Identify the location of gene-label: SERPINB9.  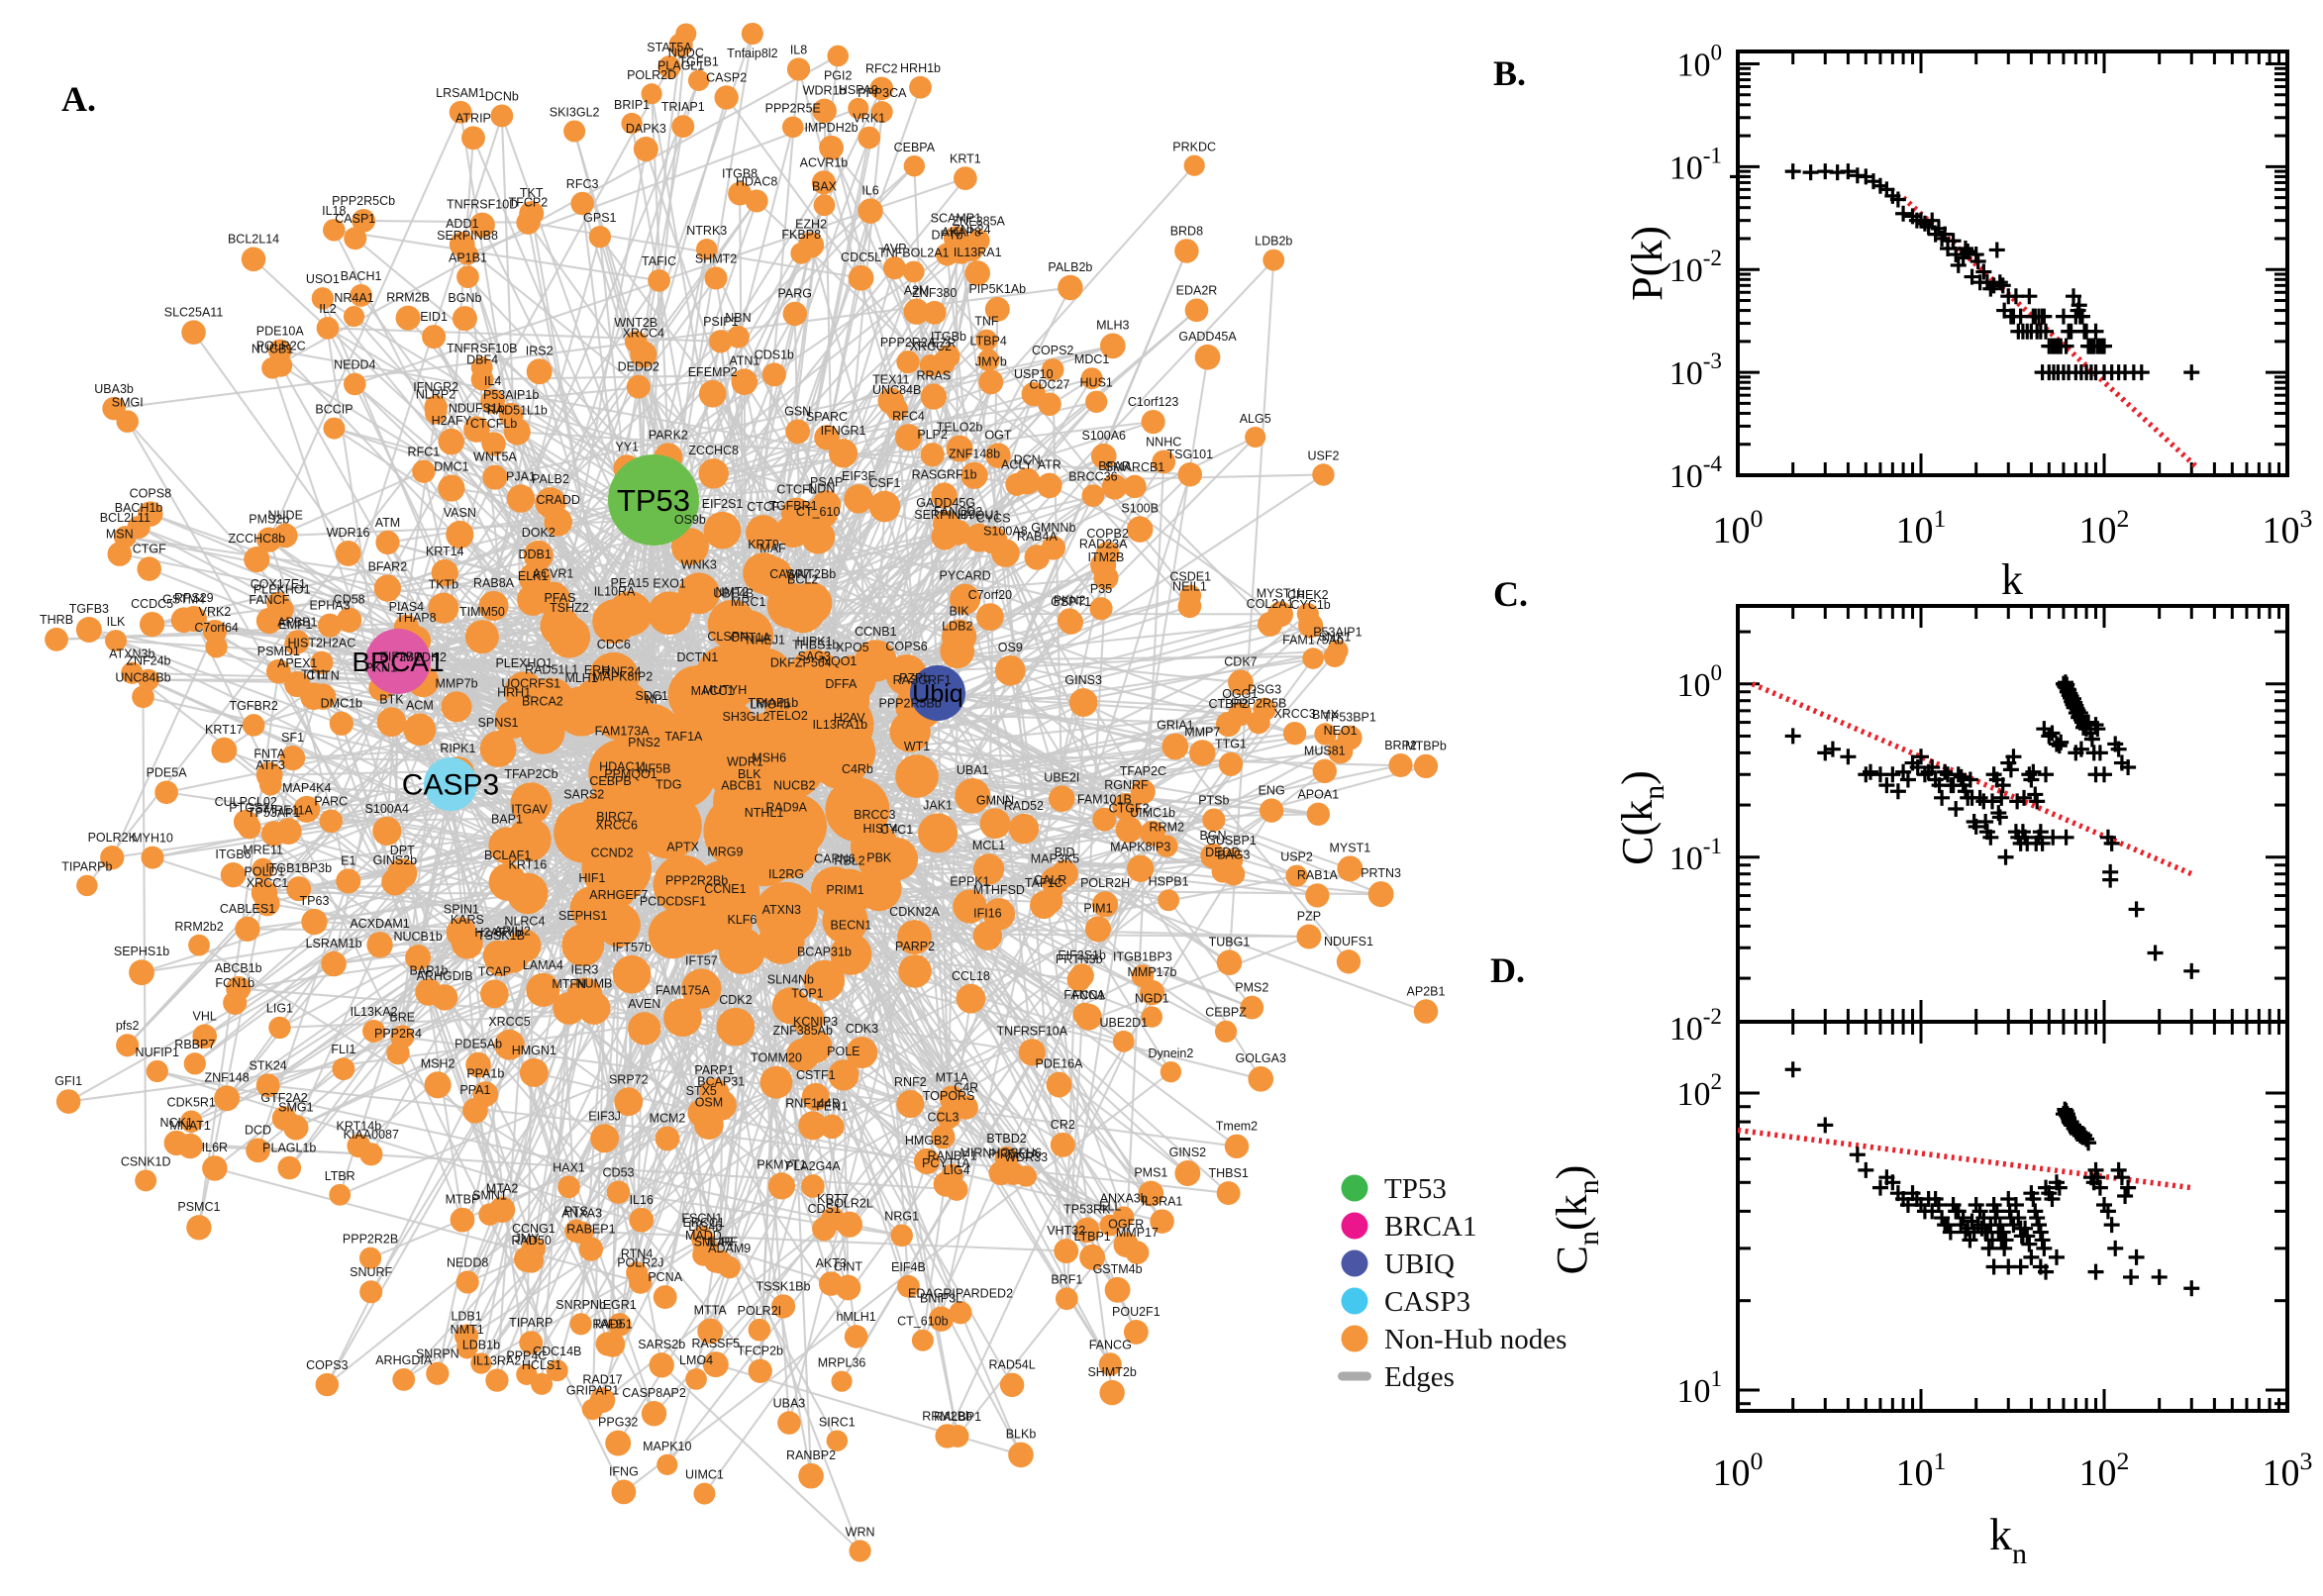
(944, 515).